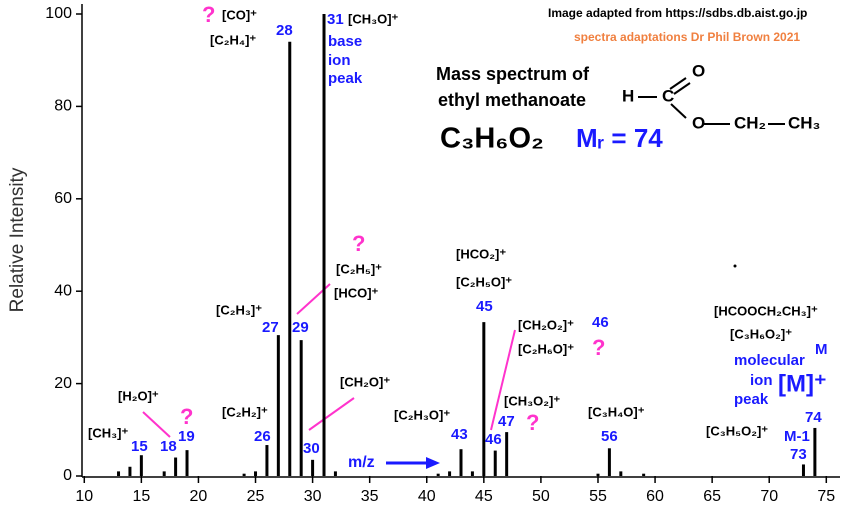 The image size is (860, 513). What do you see at coordinates (186, 436) in the screenshot?
I see `annotation: 19` at bounding box center [186, 436].